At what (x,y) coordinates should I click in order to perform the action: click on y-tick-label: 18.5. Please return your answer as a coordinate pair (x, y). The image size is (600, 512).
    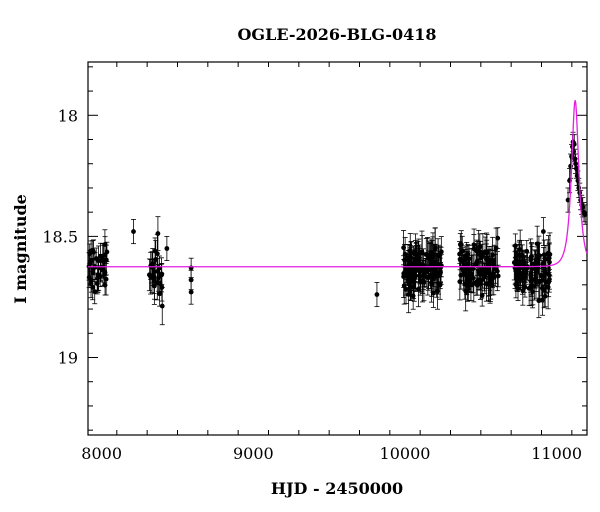
    Looking at the image, I should click on (60, 236).